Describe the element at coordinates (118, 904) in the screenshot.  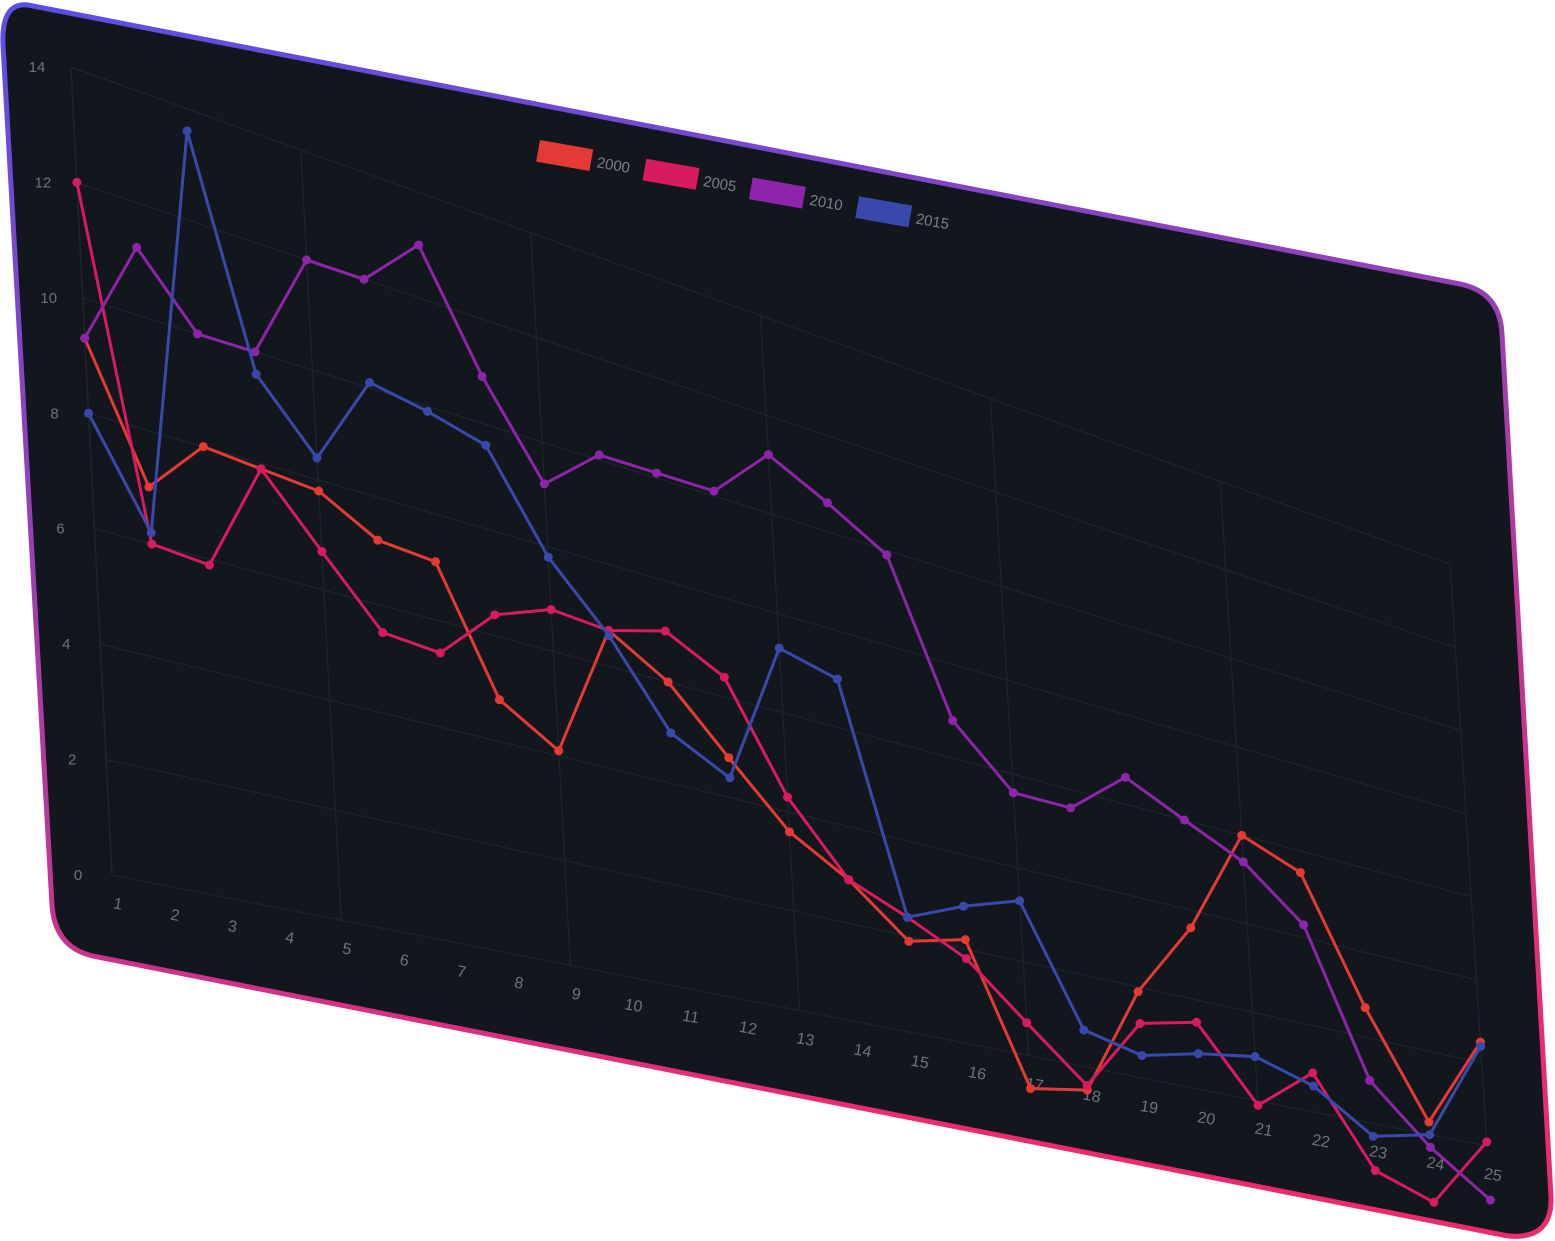
I see `x-tick-label: 1` at that location.